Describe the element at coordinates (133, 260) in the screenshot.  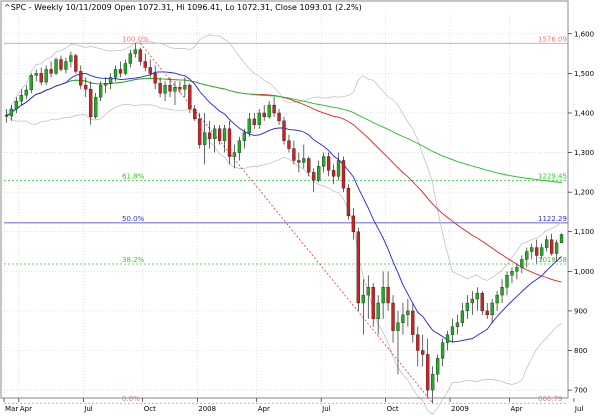
I see `fib-level-percent: 38.2%` at that location.